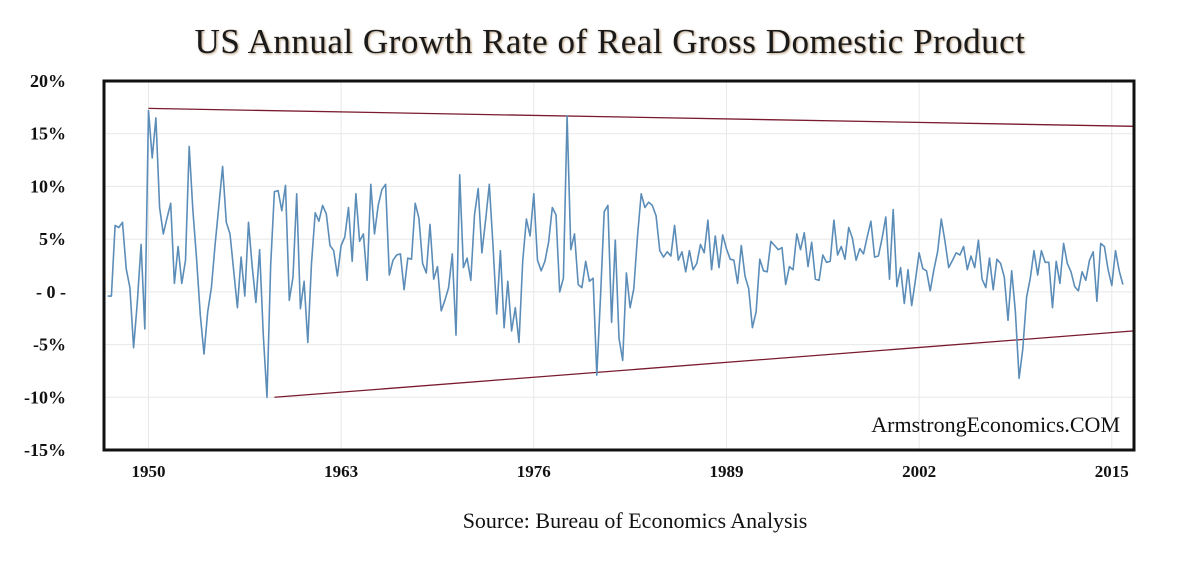 The height and width of the screenshot is (572, 1193). I want to click on y-tick-label: - 0 -, so click(51, 292).